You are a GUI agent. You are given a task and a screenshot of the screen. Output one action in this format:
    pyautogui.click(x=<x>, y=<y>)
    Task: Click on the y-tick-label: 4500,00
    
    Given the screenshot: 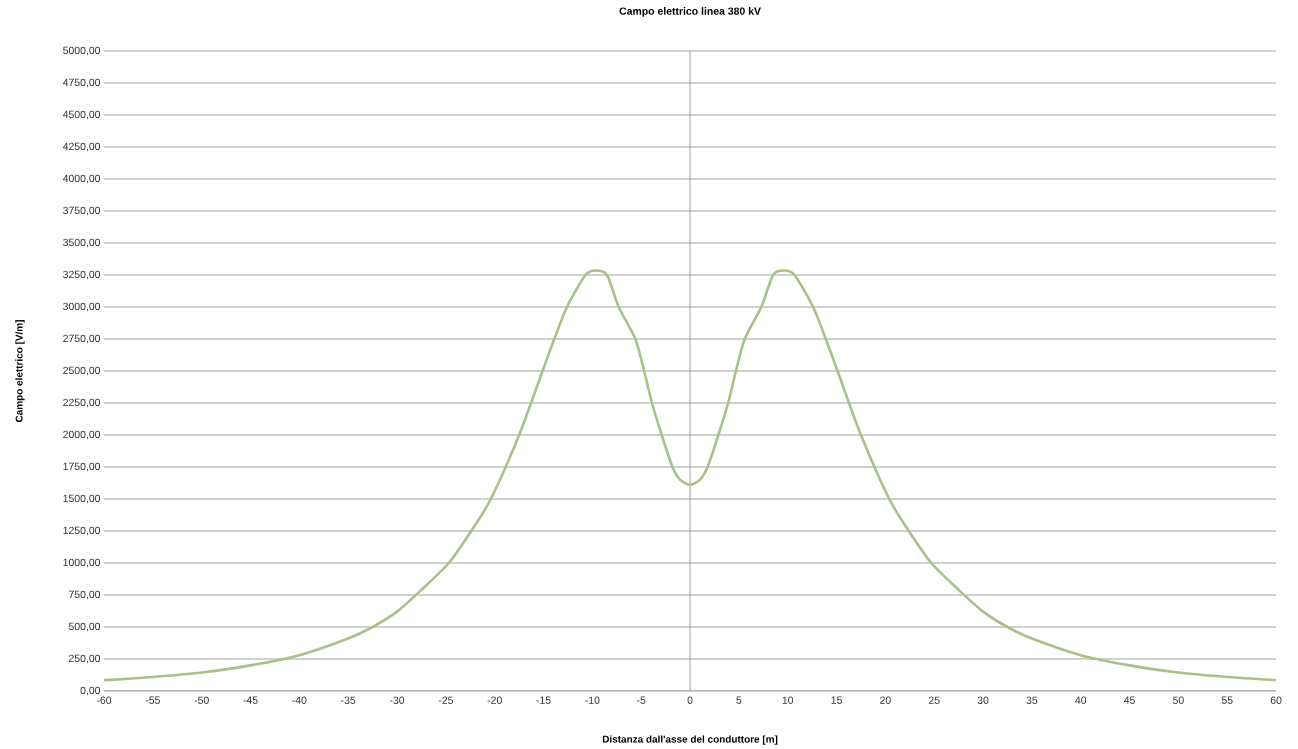 What is the action you would take?
    pyautogui.click(x=81, y=115)
    